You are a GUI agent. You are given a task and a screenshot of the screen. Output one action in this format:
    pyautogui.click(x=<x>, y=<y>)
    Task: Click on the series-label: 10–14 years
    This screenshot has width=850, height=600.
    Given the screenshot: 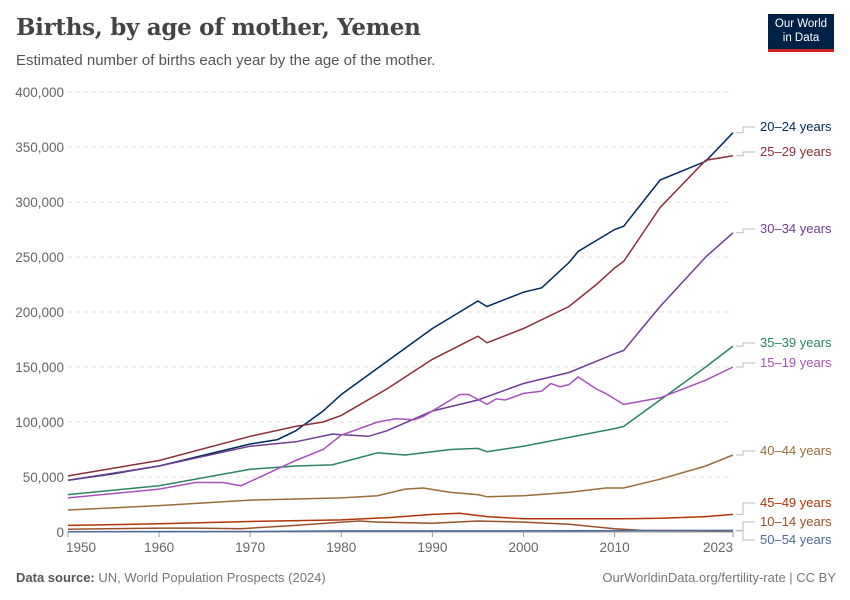 What is the action you would take?
    pyautogui.click(x=796, y=521)
    